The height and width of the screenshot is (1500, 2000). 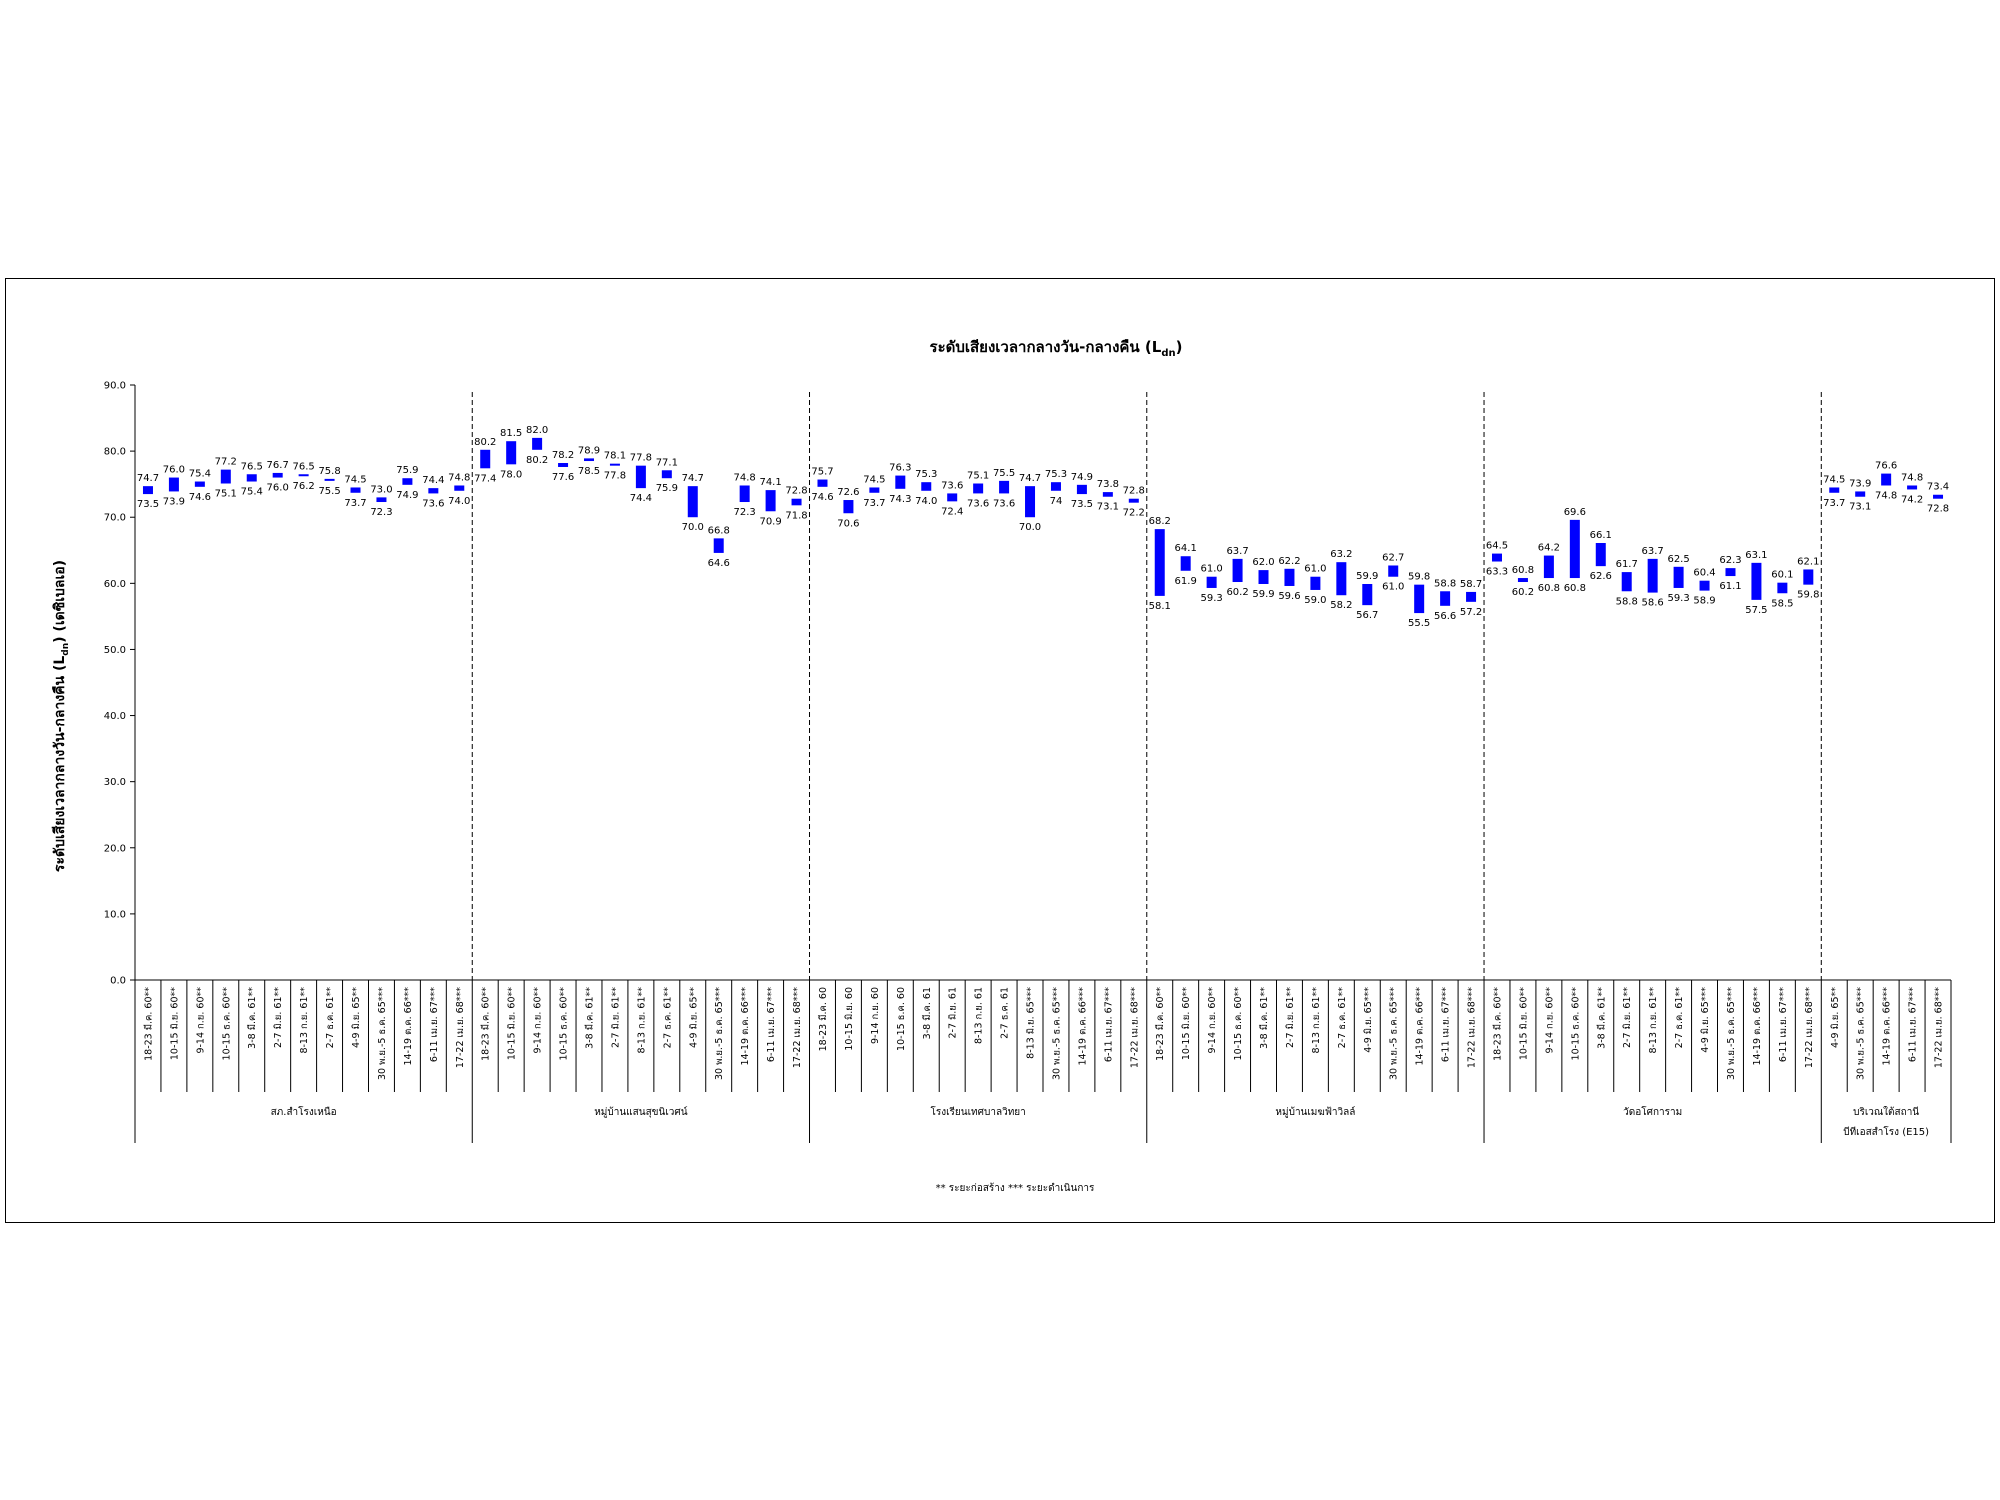 I want to click on low-value-label: 58.9, so click(x=1704, y=601).